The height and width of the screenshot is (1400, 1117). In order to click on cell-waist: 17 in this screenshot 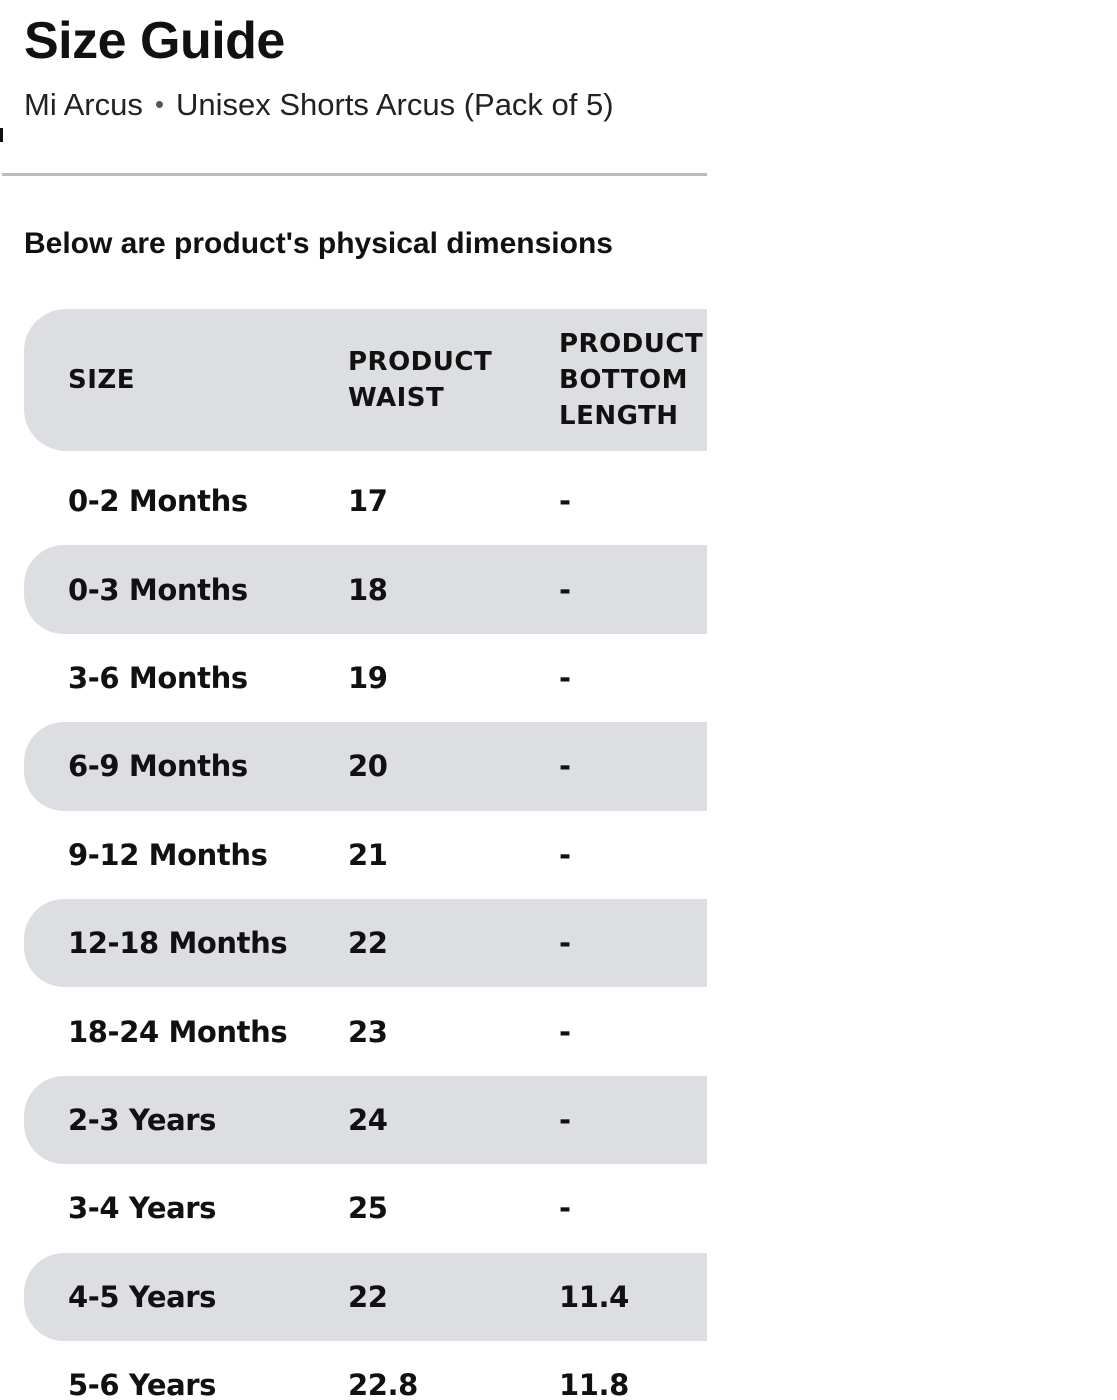, I will do `click(368, 501)`.